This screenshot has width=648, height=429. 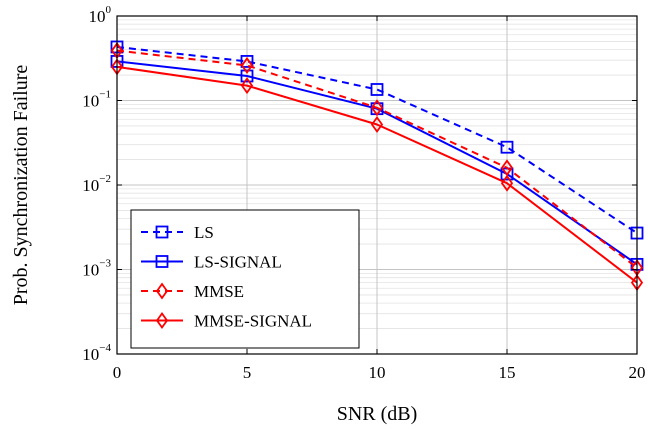 I want to click on y-tick-label: 10⁻⁴, so click(x=96, y=353).